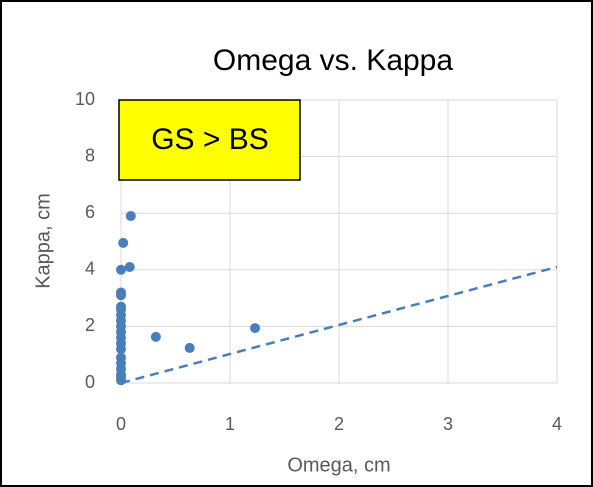  Describe the element at coordinates (90, 382) in the screenshot. I see `y-tick-label: 0` at that location.